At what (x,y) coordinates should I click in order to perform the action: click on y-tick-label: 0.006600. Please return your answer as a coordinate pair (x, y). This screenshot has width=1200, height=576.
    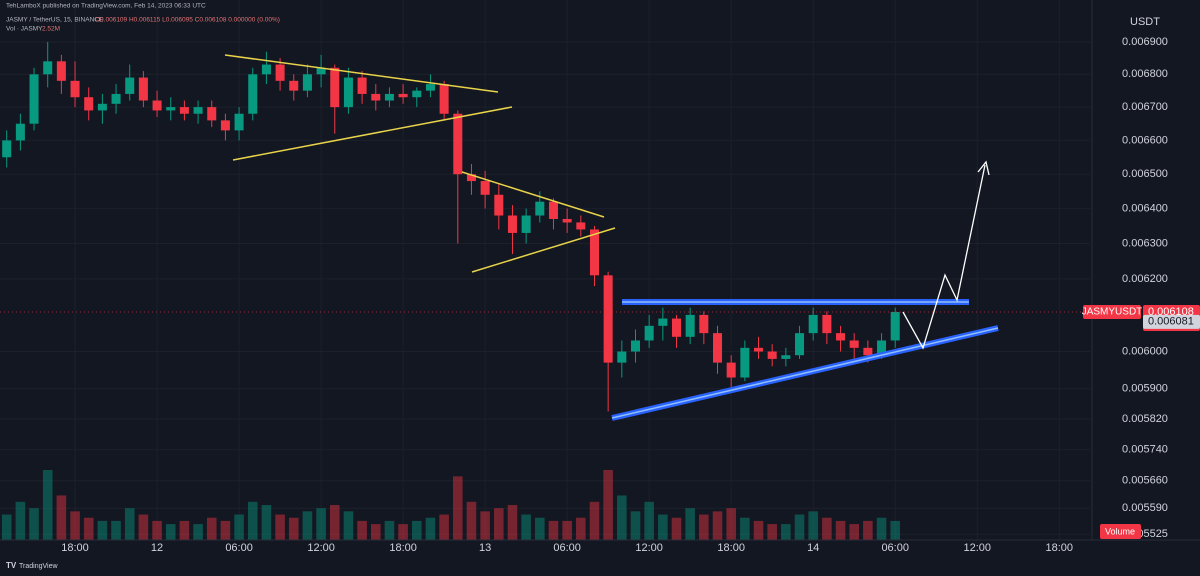
    Looking at the image, I should click on (1145, 140).